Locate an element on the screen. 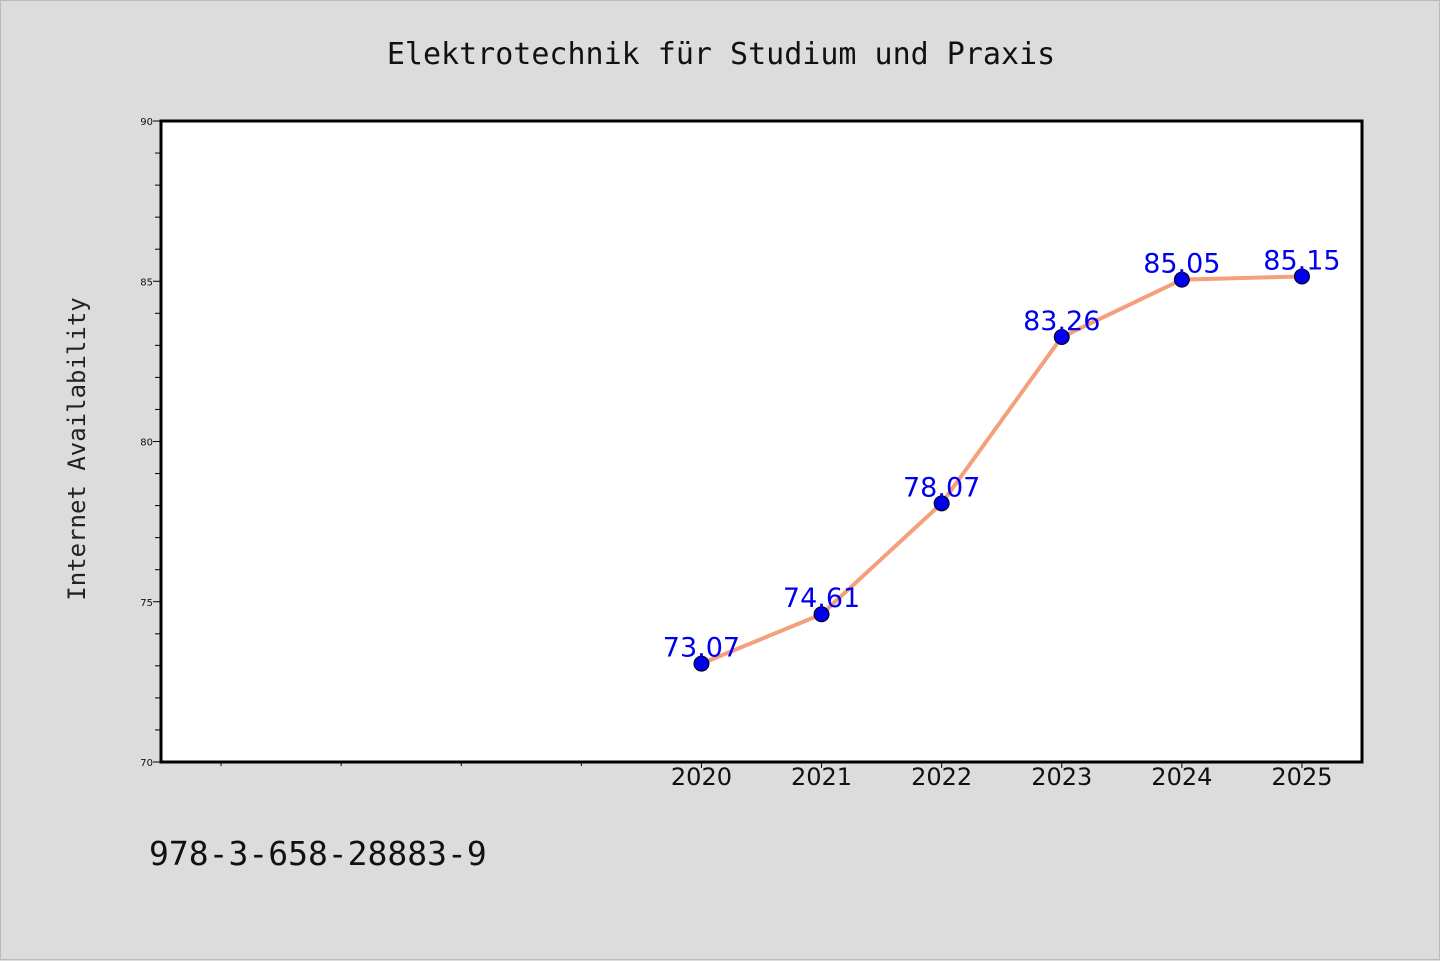  x-tick-label: 2020 is located at coordinates (701, 777).